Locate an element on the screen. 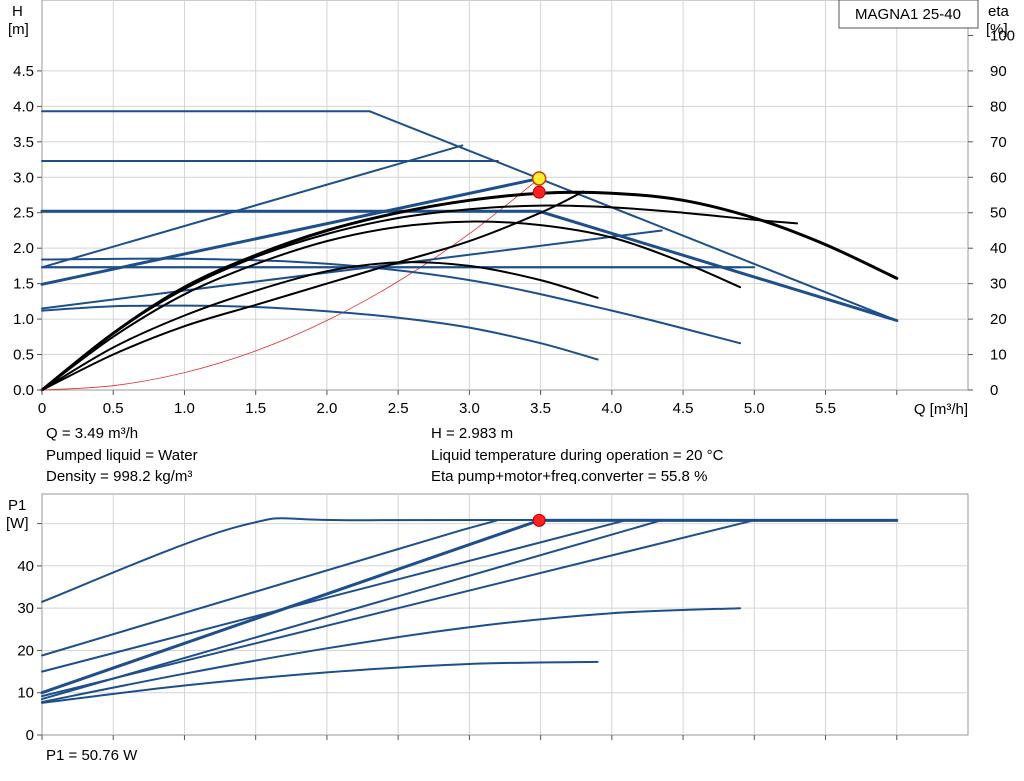  head-readout: H = 2.983 m is located at coordinates (472, 433).